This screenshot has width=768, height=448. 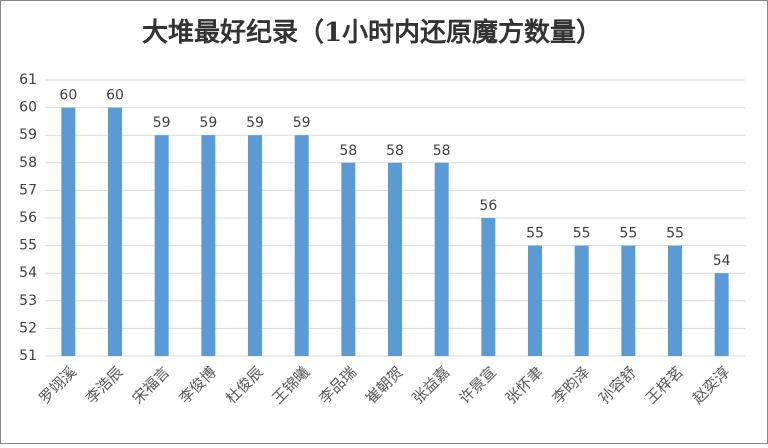 What do you see at coordinates (372, 32) in the screenshot?
I see `chart-title: 大堆最好纪录（1小时内还原魔方数量）` at bounding box center [372, 32].